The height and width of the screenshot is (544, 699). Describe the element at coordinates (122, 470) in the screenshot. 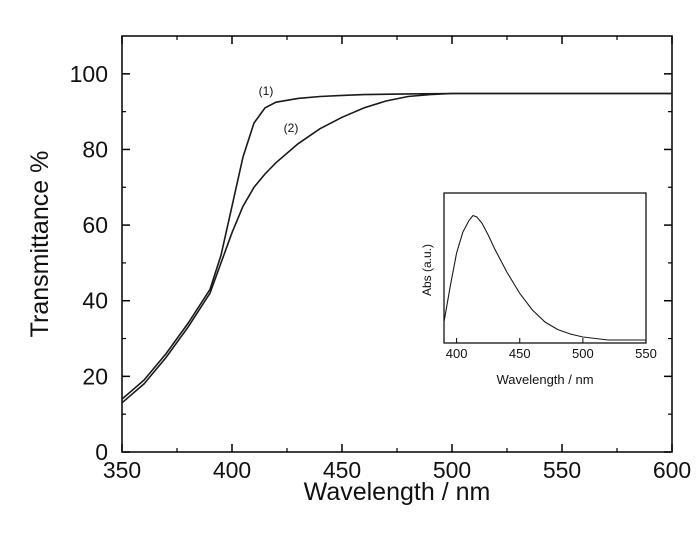

I see `x-tick-label: 350` at that location.